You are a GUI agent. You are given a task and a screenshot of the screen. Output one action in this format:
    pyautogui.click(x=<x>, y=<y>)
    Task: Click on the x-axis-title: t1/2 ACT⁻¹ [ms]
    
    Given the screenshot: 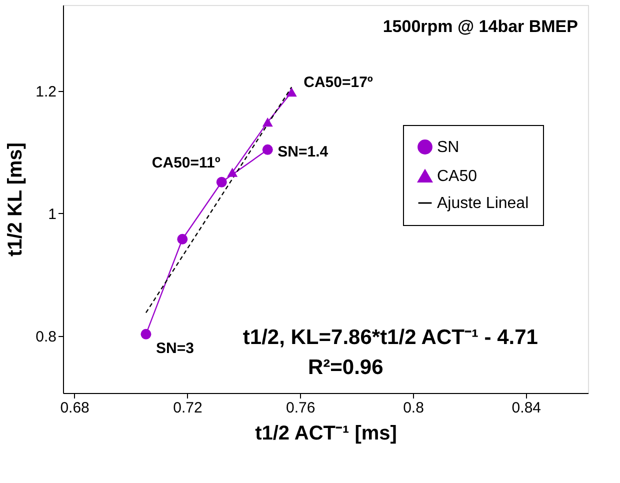 What is the action you would take?
    pyautogui.click(x=326, y=433)
    